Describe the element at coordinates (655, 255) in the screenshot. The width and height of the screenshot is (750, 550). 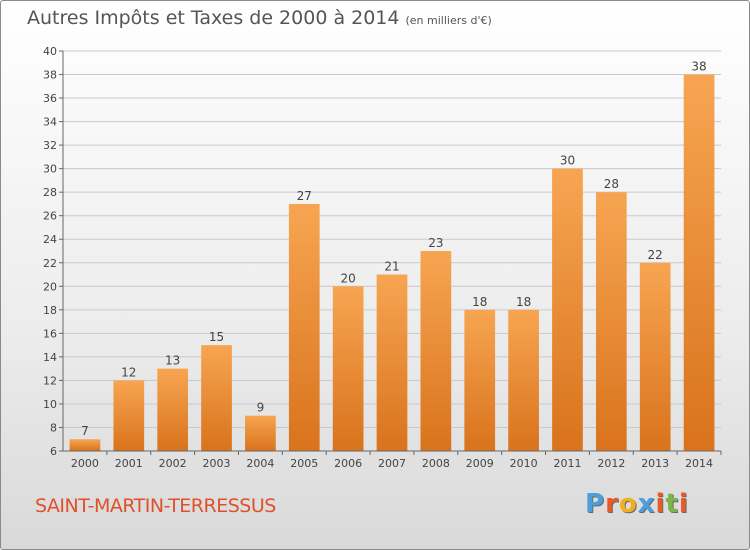
I see `data-label-2013: 22` at that location.